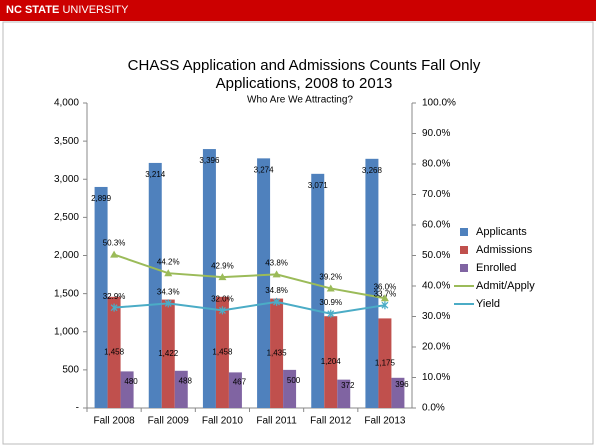 The width and height of the screenshot is (596, 446). What do you see at coordinates (168, 261) in the screenshot?
I see `data-label: 44.2%` at bounding box center [168, 261].